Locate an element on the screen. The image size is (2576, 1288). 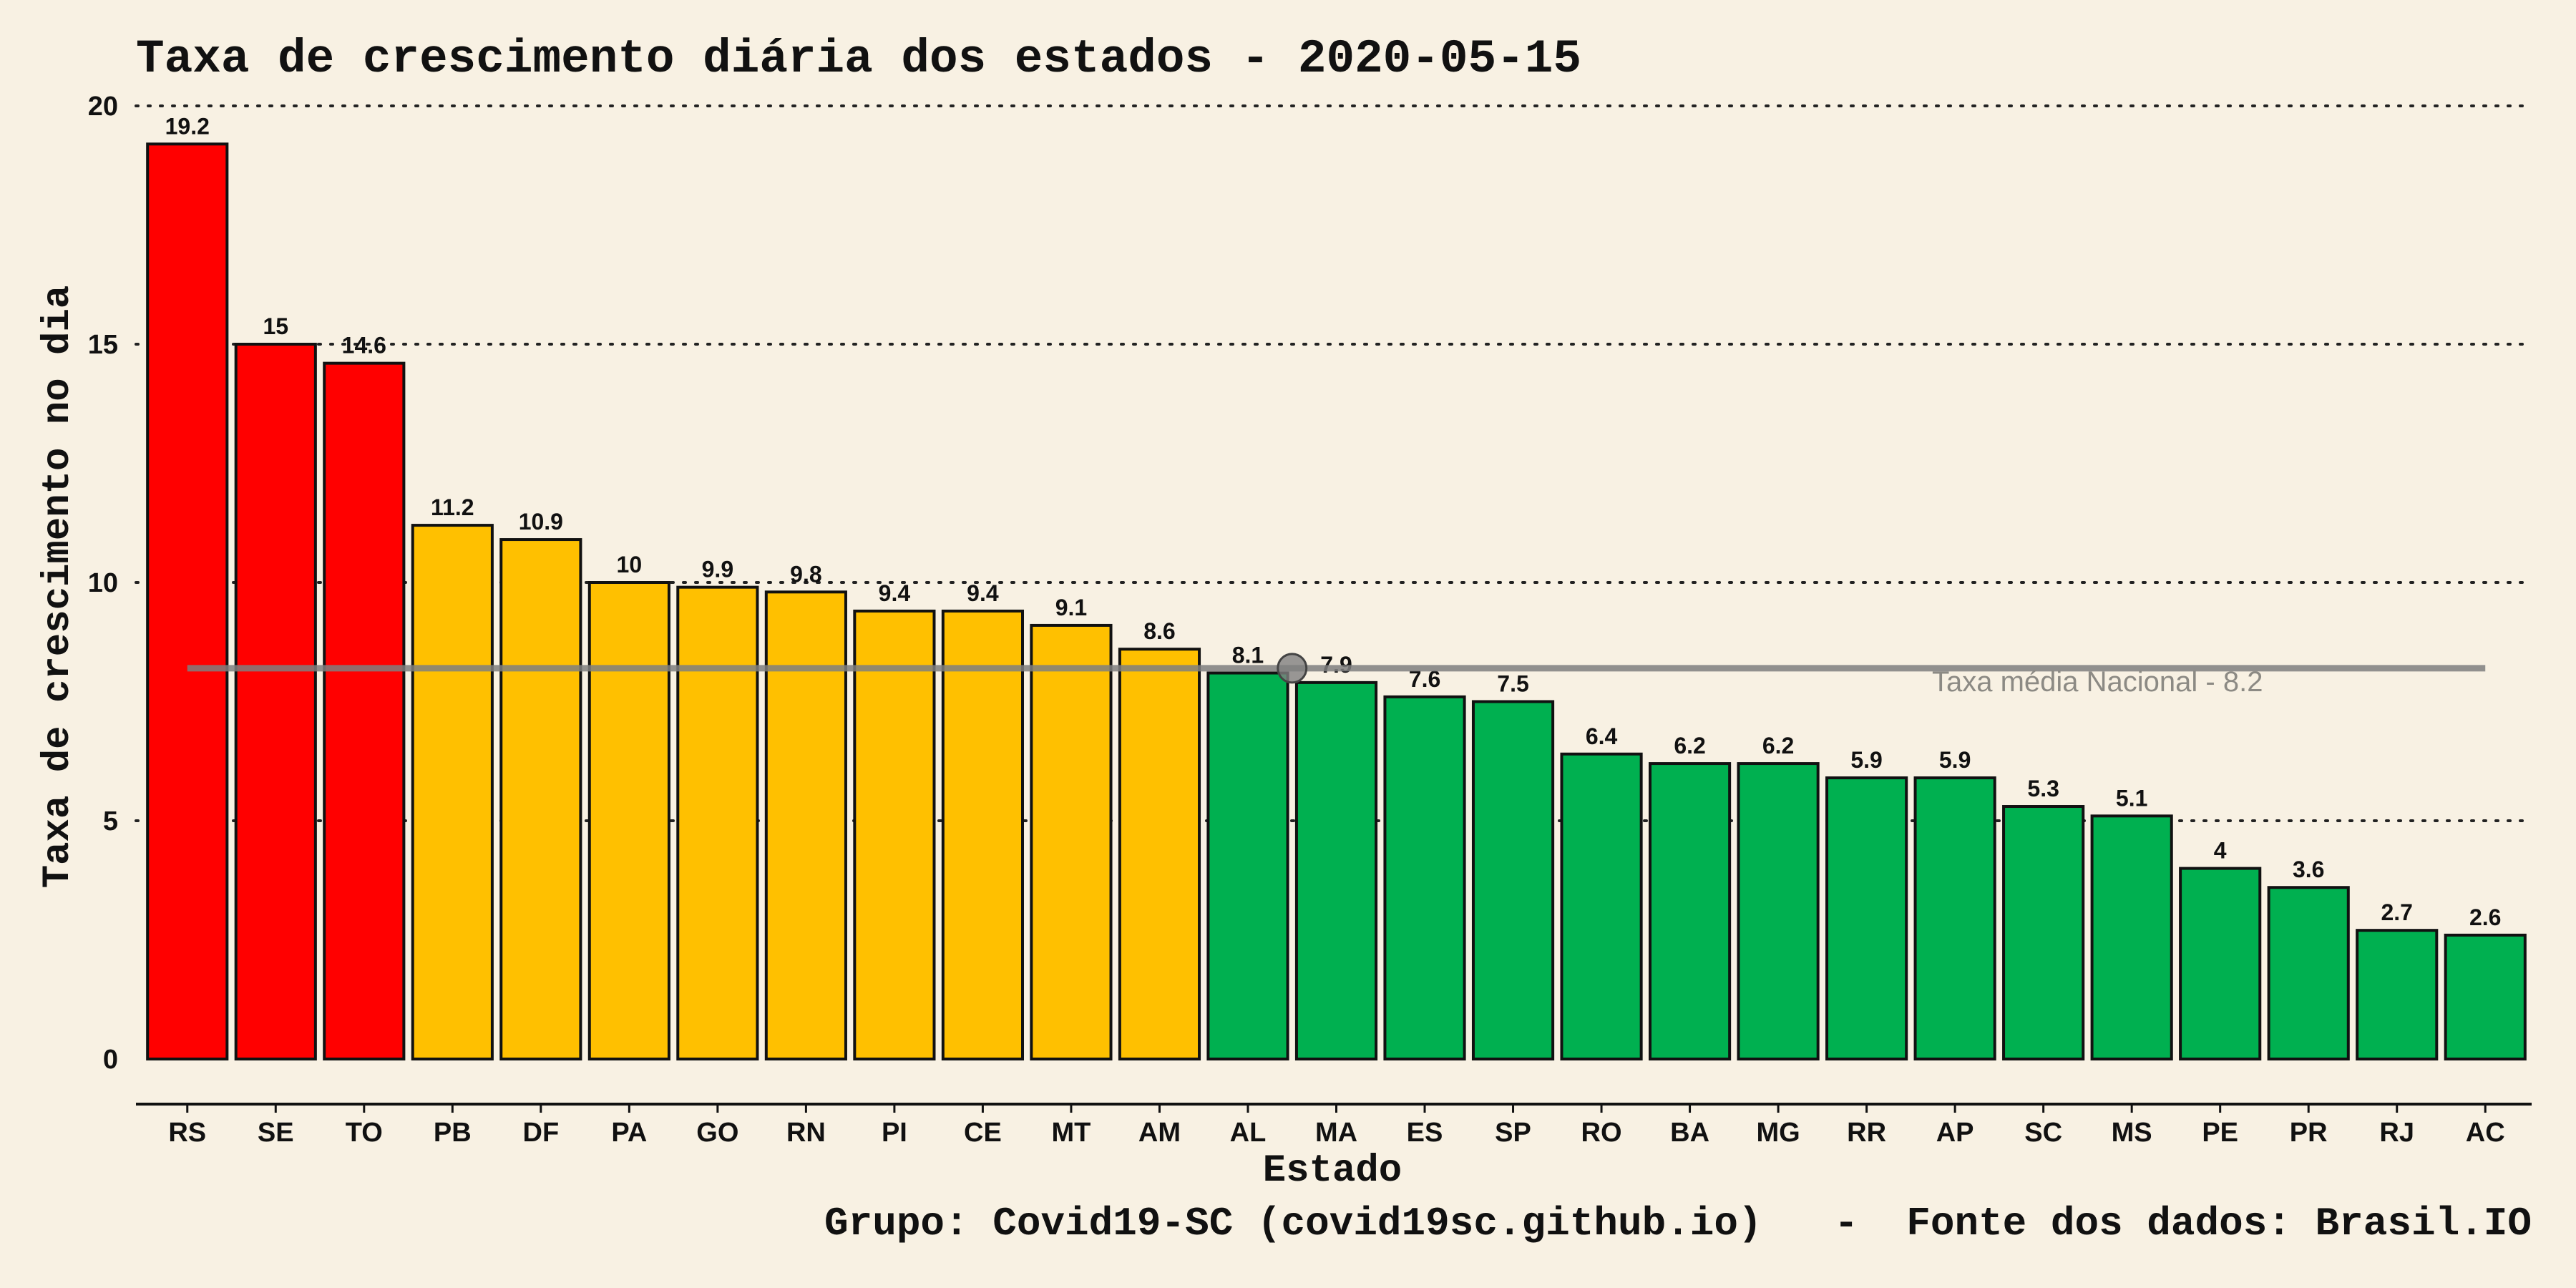
value-label: 3.6 is located at coordinates (2308, 869).